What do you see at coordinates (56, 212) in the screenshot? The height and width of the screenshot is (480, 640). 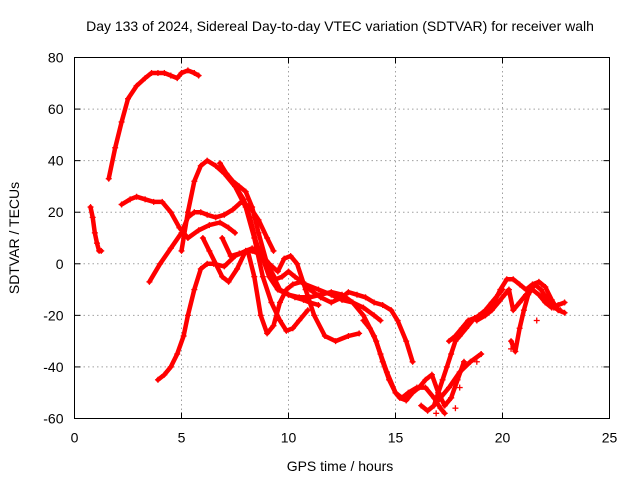 I see `y-tick-label: 20` at bounding box center [56, 212].